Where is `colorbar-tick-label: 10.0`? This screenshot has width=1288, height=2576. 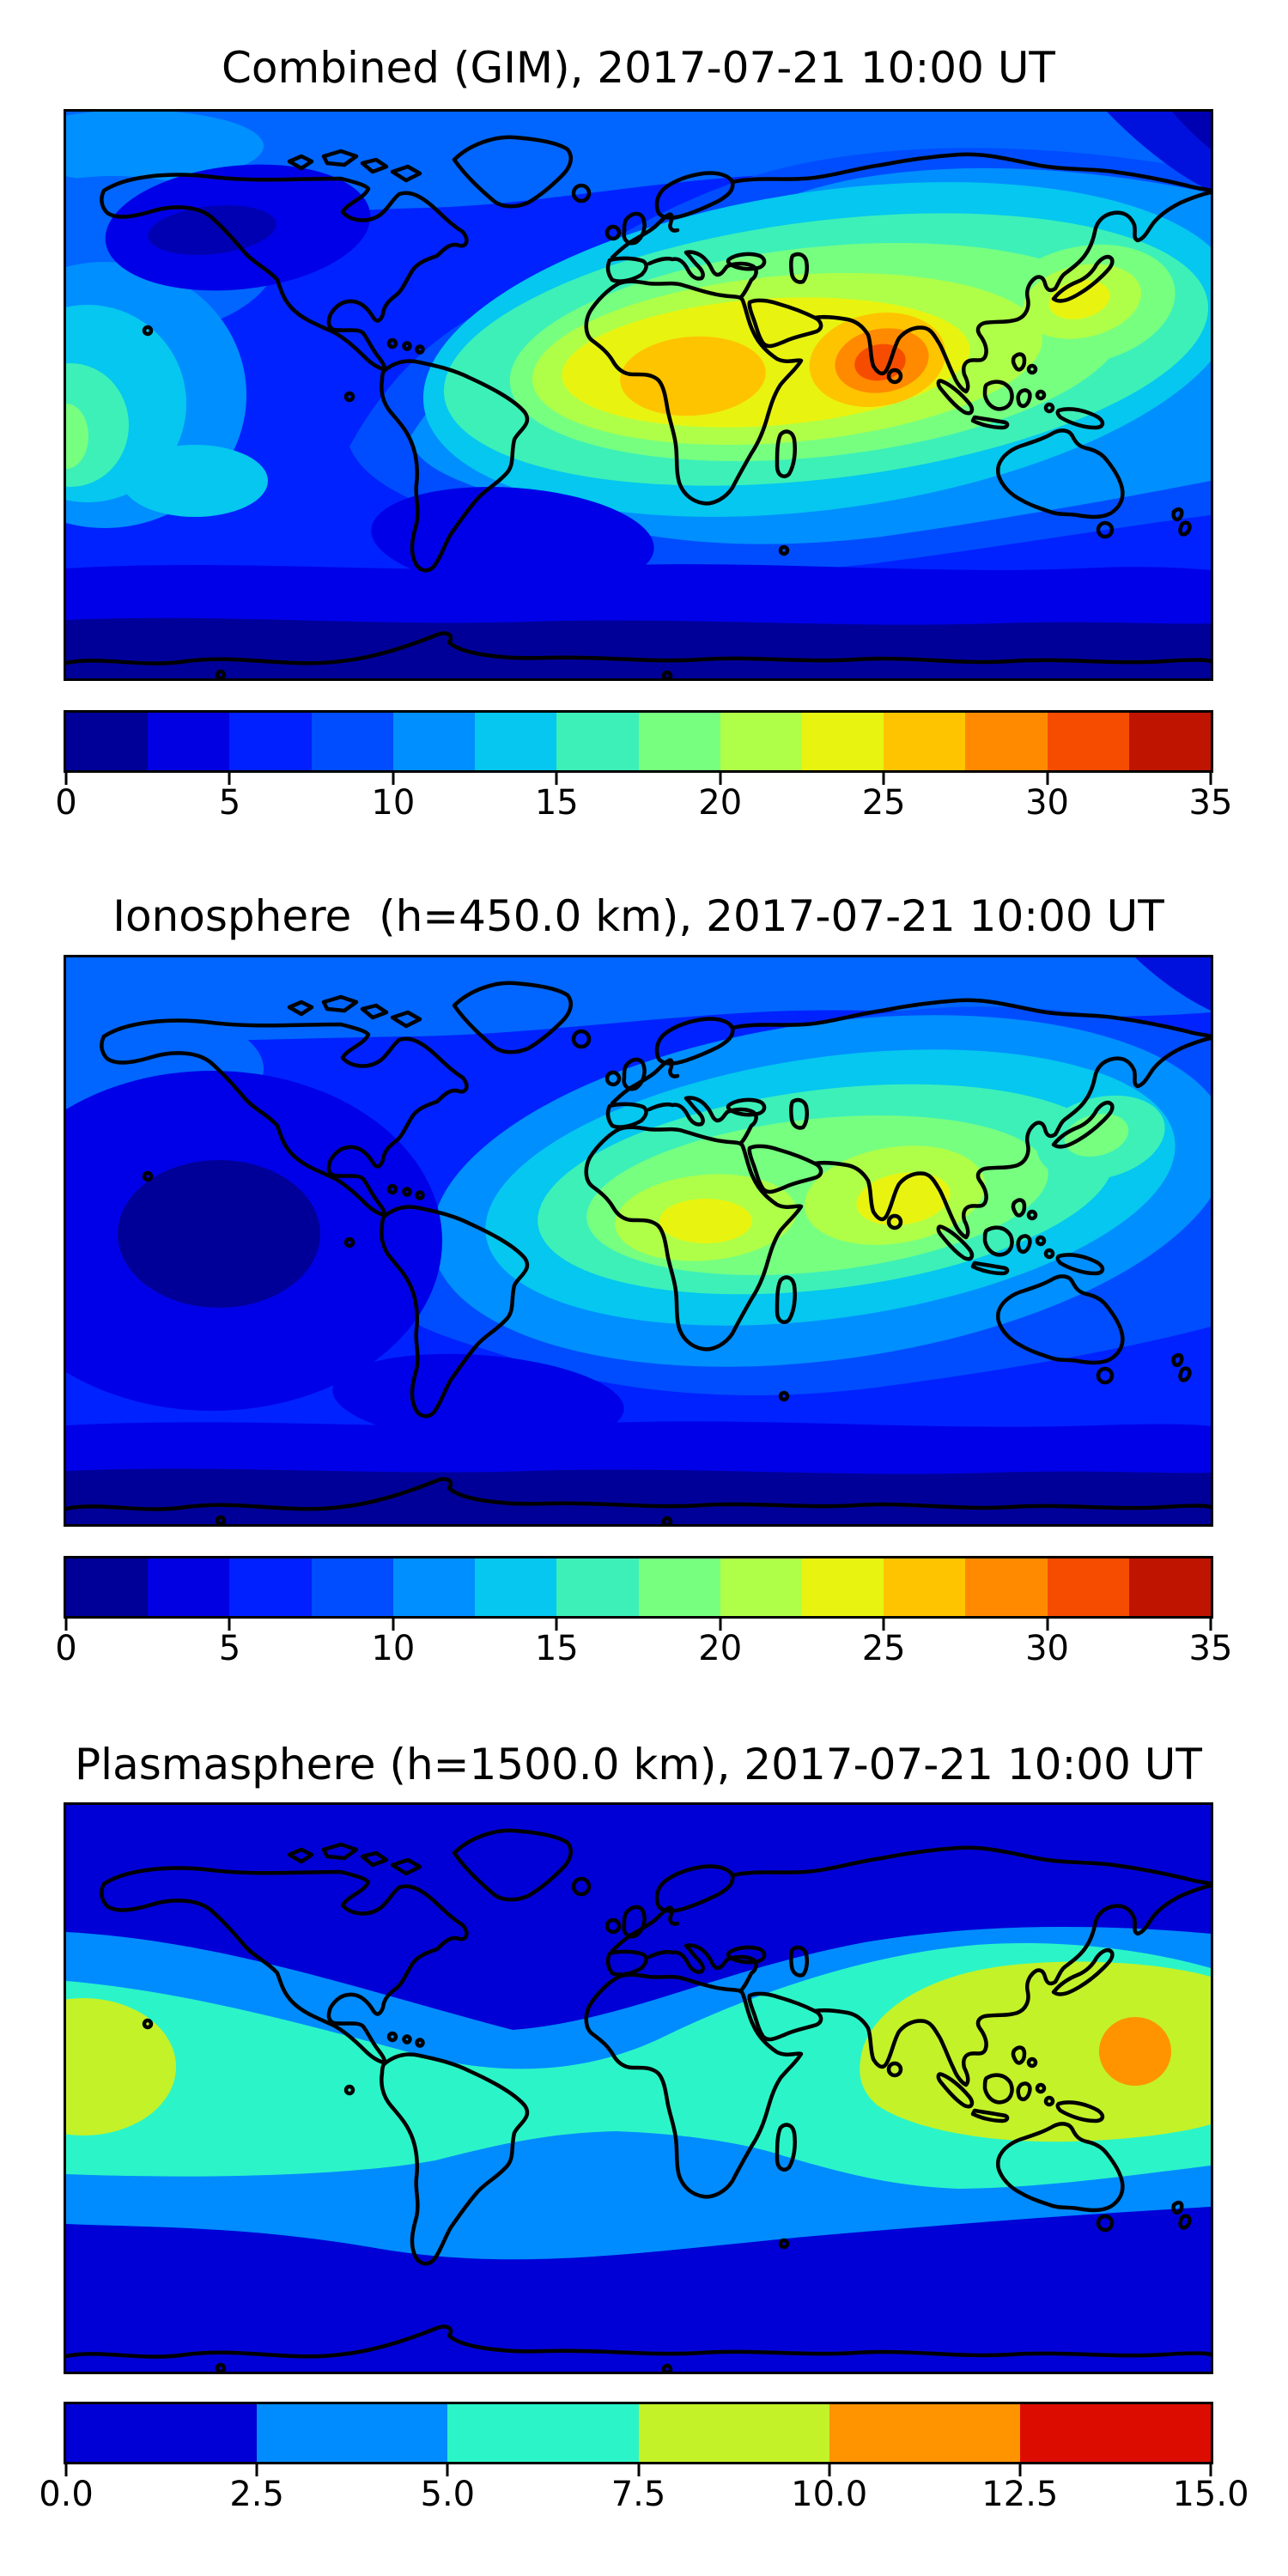
colorbar-tick-label: 10.0 is located at coordinates (830, 2494).